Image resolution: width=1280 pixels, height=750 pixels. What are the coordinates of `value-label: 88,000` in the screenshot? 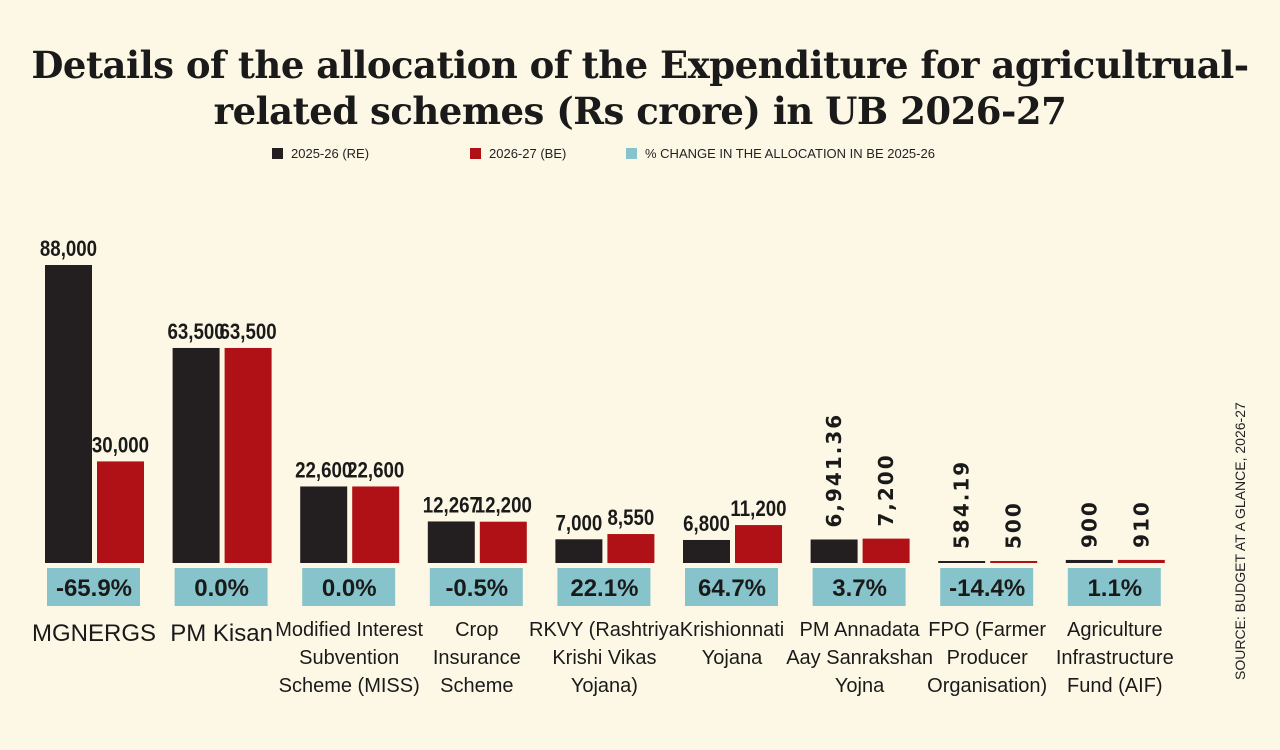 It's located at (68, 250).